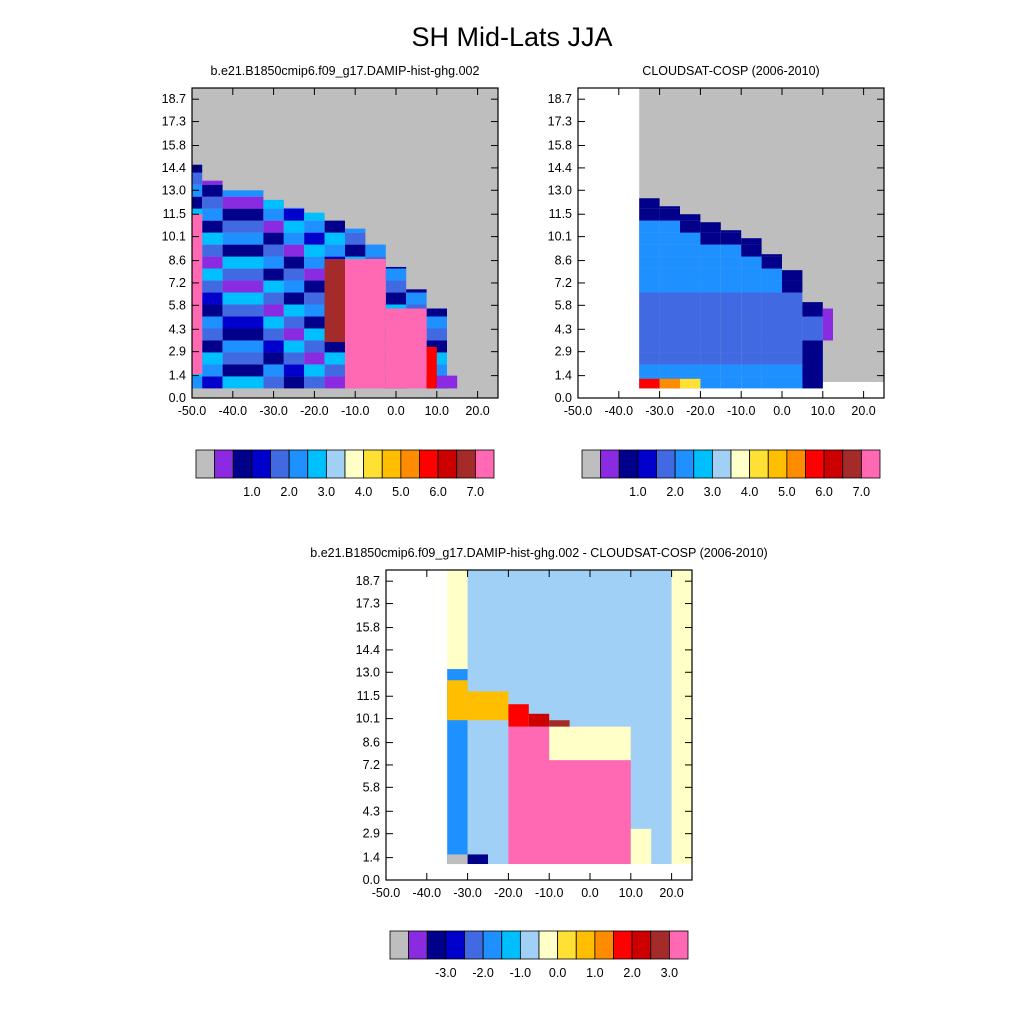  Describe the element at coordinates (174, 99) in the screenshot. I see `y-tick-label: 18.7` at that location.